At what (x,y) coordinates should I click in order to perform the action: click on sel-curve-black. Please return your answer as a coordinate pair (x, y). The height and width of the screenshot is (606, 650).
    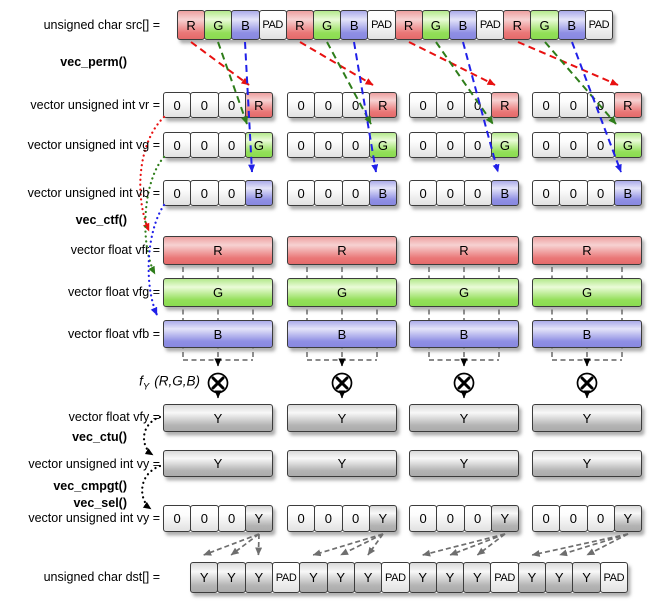
    Looking at the image, I should click on (151, 487).